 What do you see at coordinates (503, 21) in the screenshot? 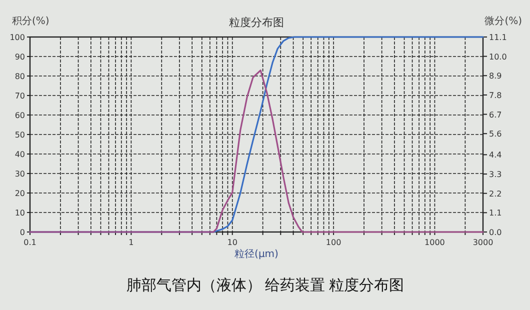
I see `y2-axis-title: 微分(%)` at bounding box center [503, 21].